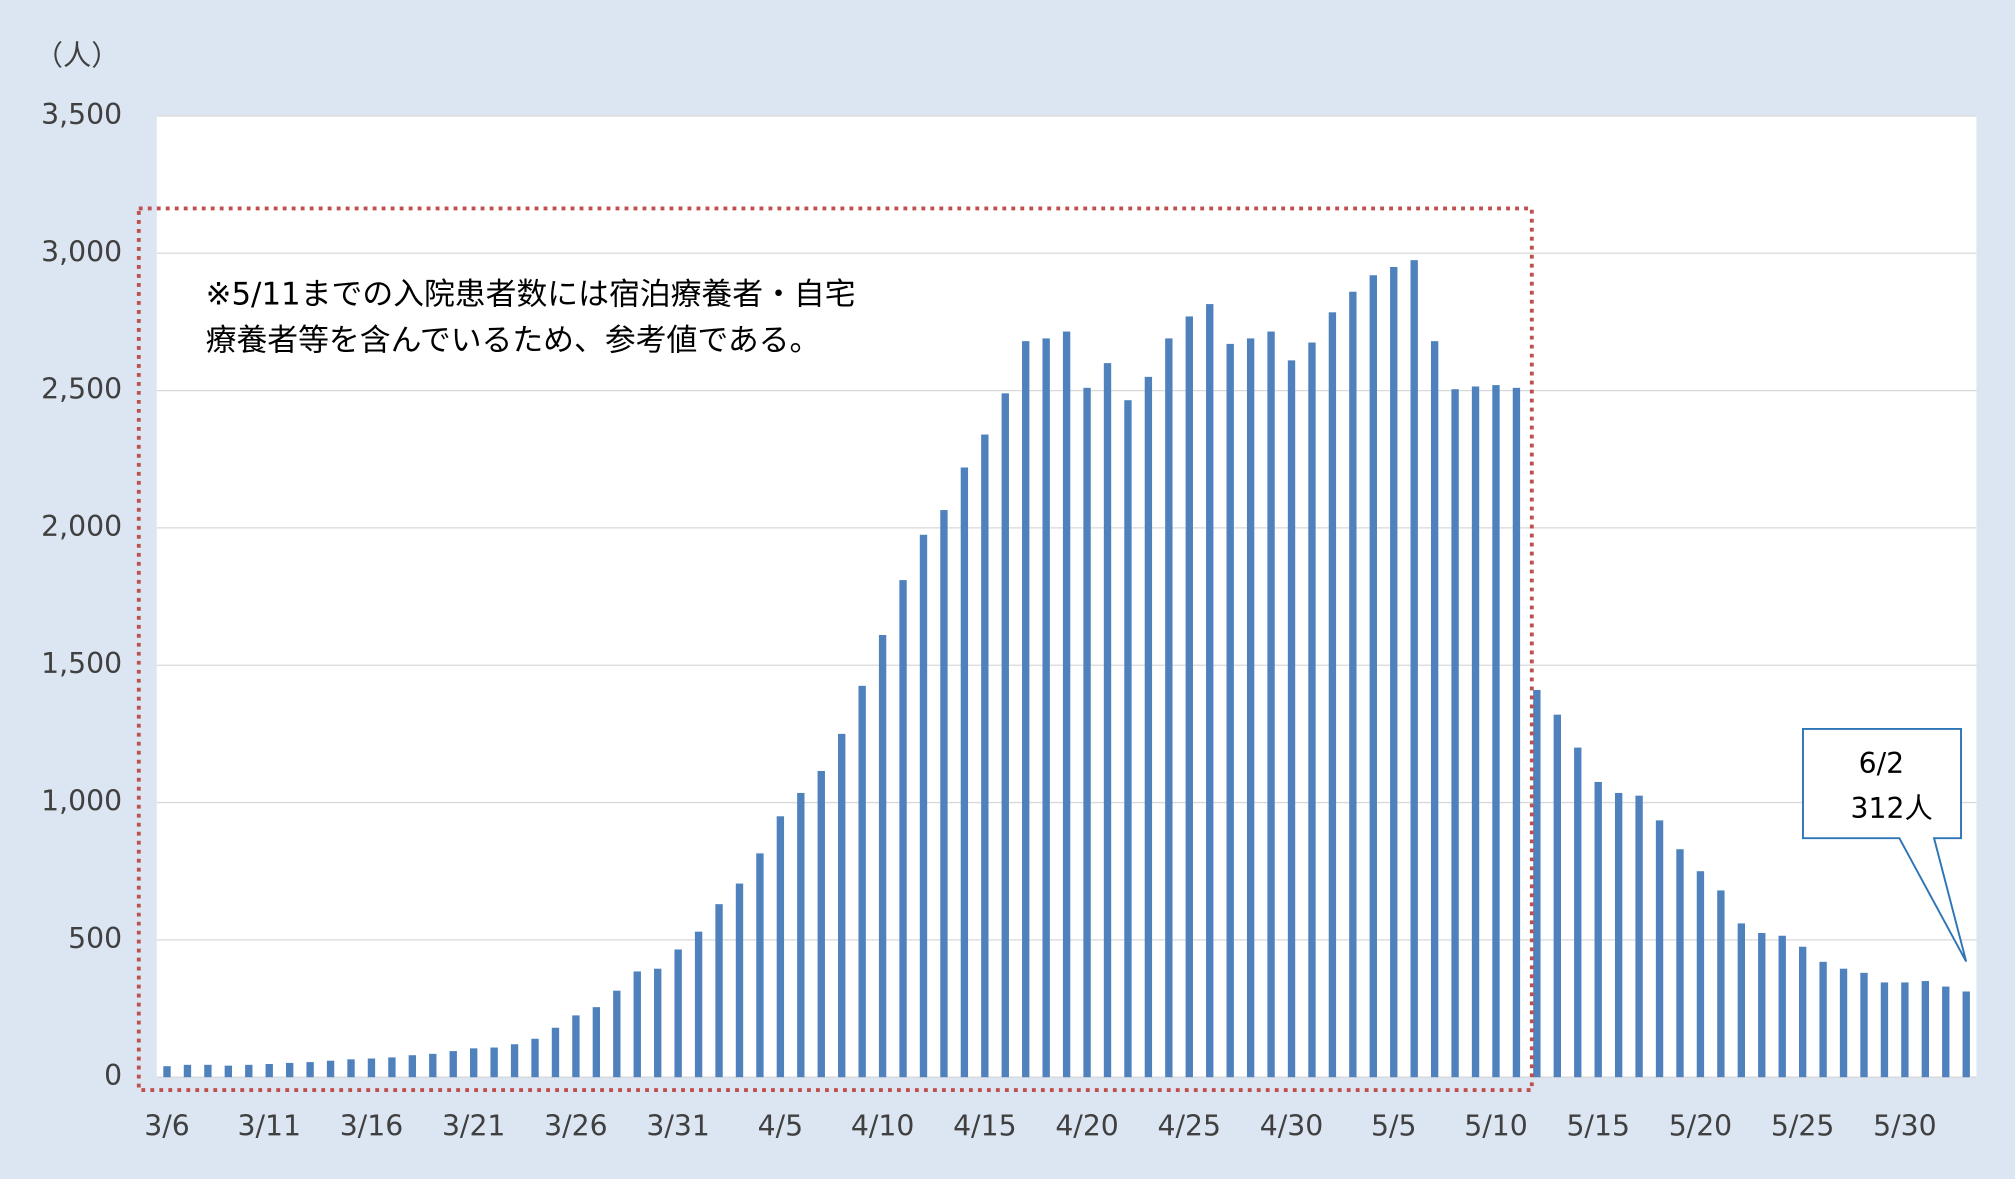  What do you see at coordinates (268, 1125) in the screenshot?
I see `x-tick-label: 3/11` at bounding box center [268, 1125].